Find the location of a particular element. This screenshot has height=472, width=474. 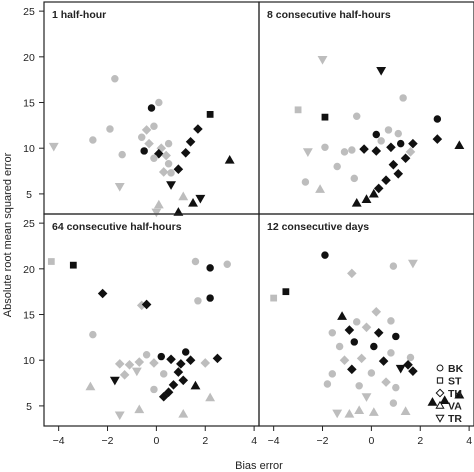

y-tick-label: 15 is located at coordinates (29, 316).